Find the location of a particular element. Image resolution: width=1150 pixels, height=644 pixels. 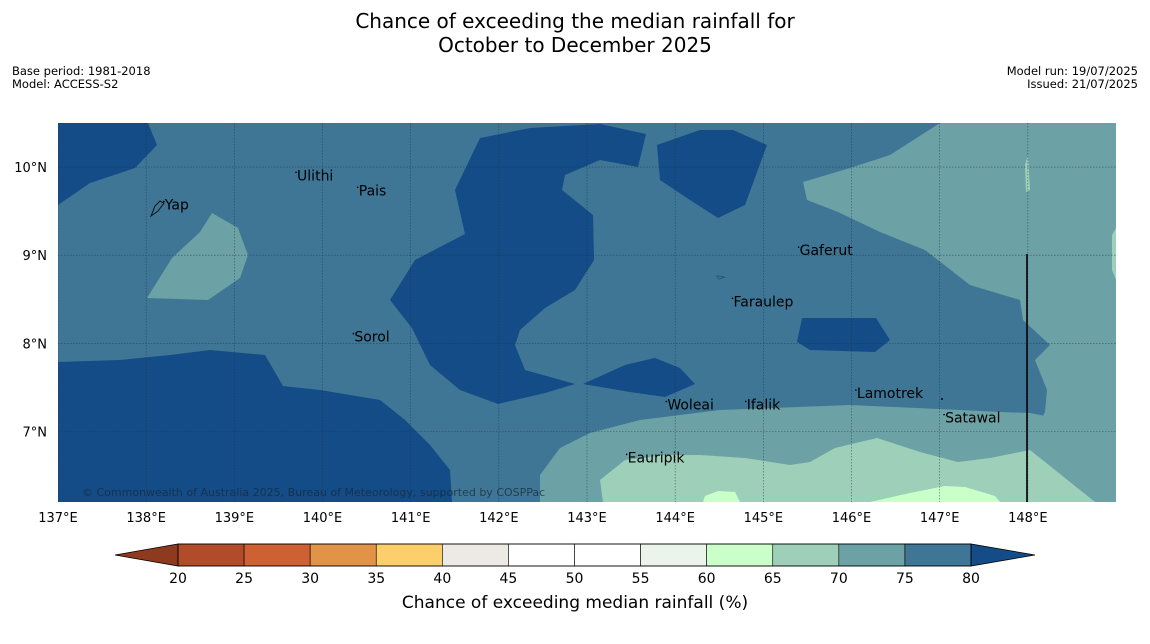

colorbar-under-triangle is located at coordinates (146, 555).